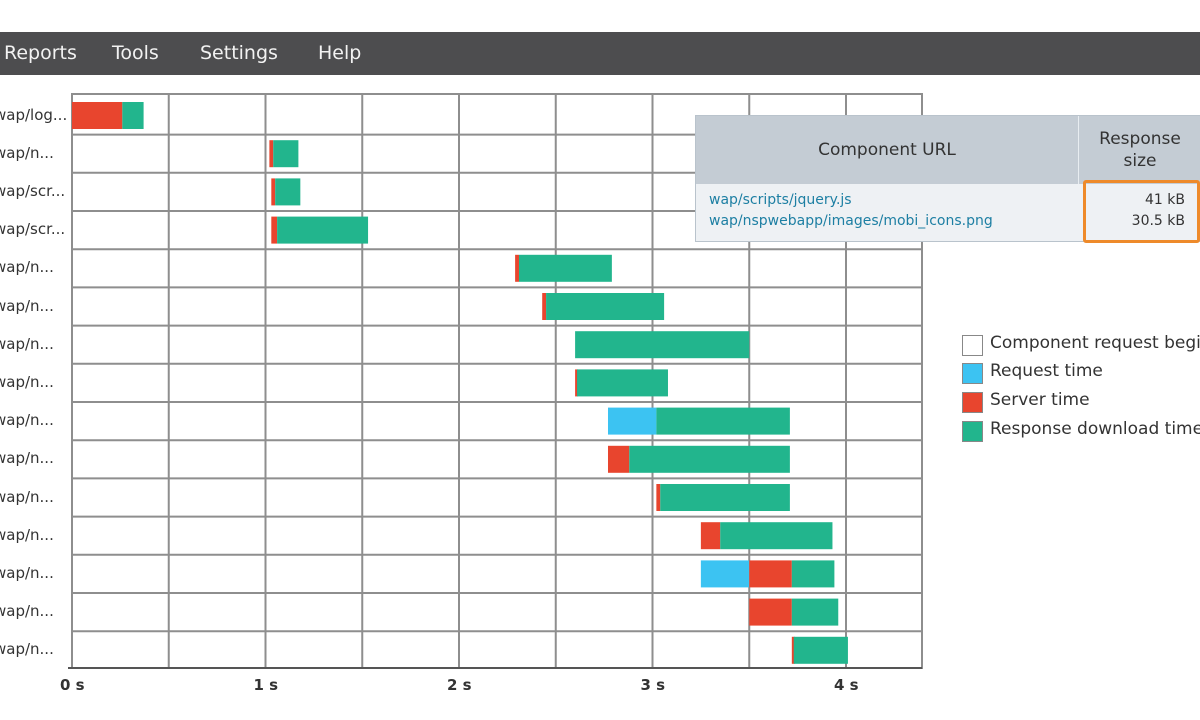  I want to click on legend-label: Request time, so click(1046, 371).